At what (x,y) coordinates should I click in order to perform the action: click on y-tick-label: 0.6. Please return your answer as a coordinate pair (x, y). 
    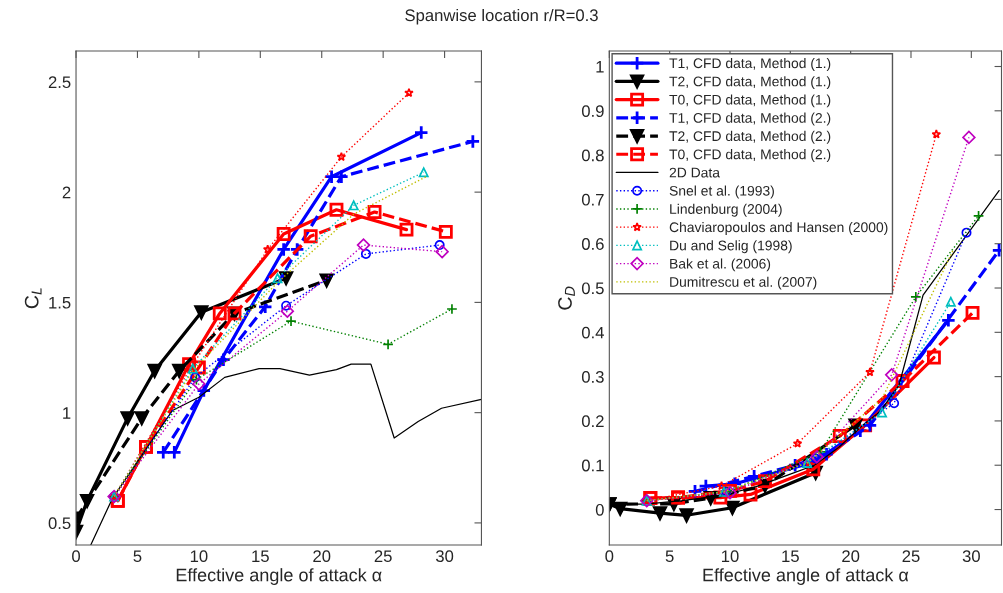
    Looking at the image, I should click on (592, 244).